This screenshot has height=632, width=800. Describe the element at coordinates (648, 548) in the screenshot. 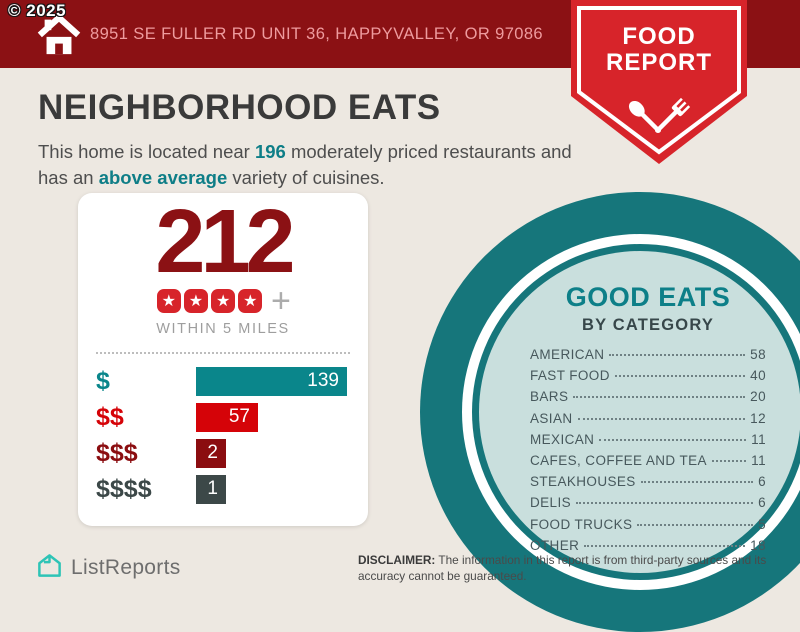

I see `category-row: OTHER 18` at that location.